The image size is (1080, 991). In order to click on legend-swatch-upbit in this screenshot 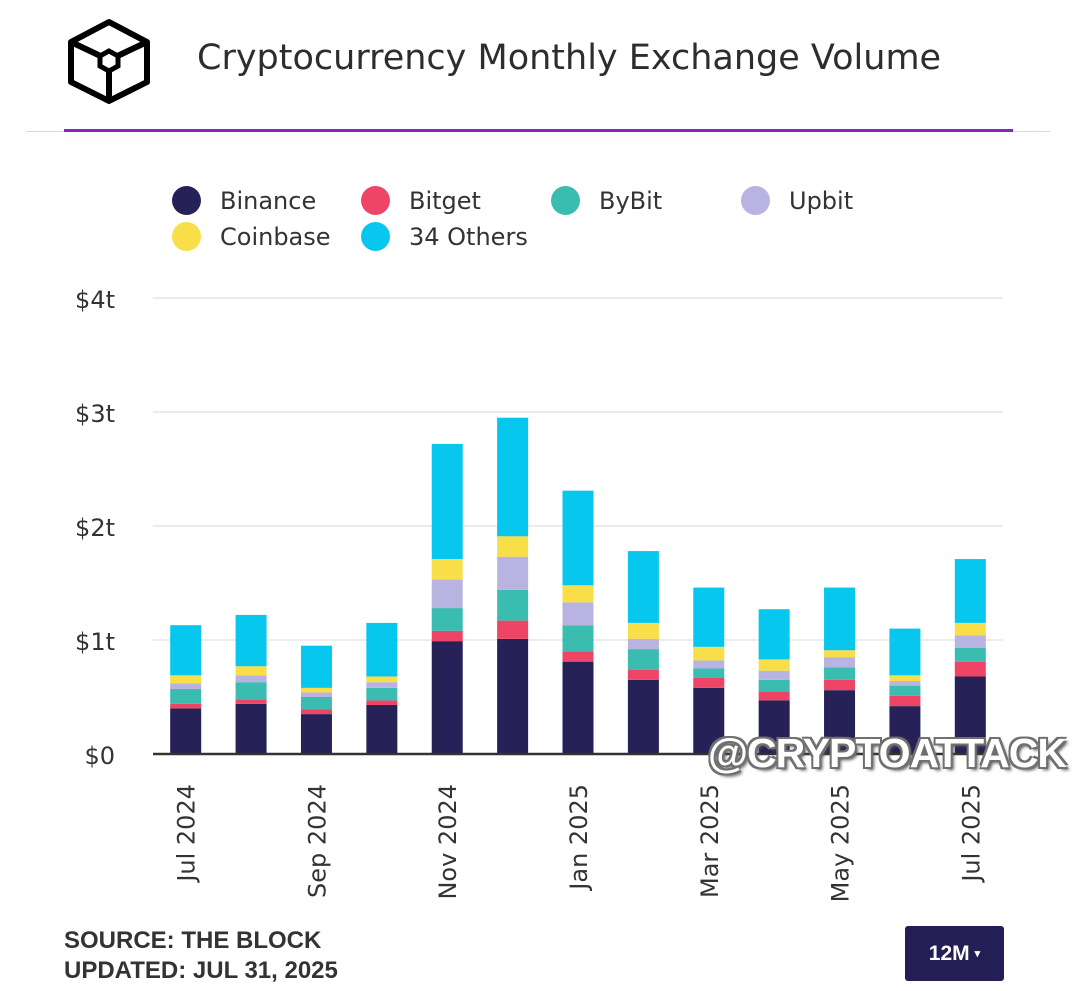, I will do `click(755, 200)`.